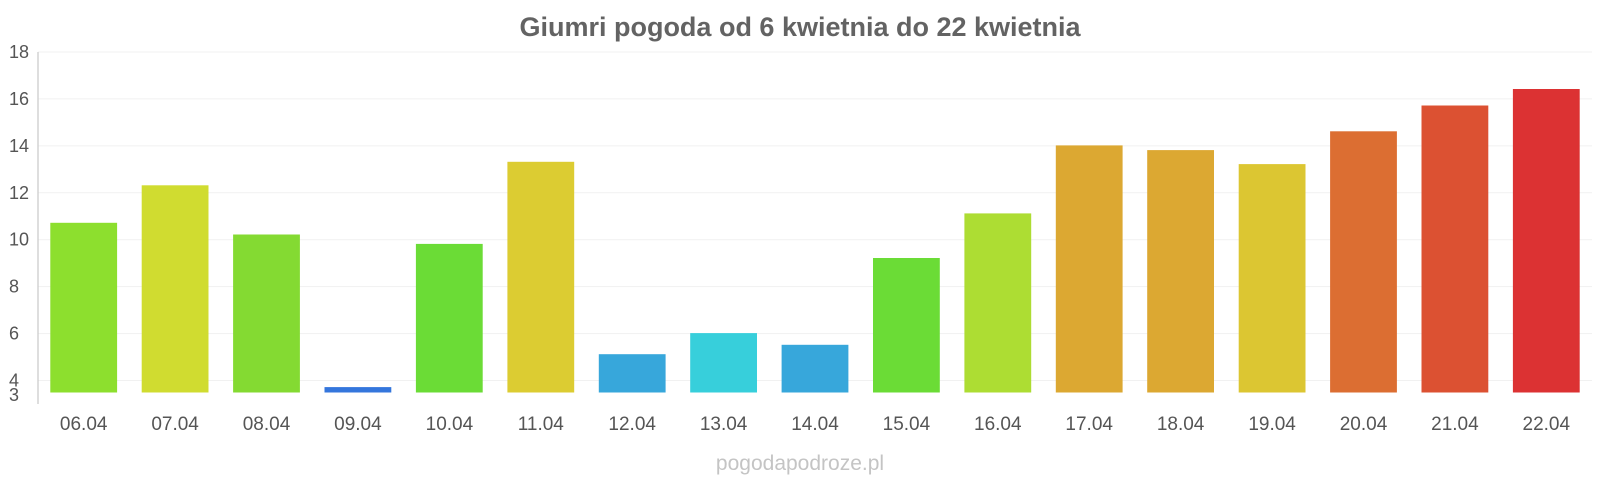  Describe the element at coordinates (19, 146) in the screenshot. I see `y-tick-label: 14` at that location.